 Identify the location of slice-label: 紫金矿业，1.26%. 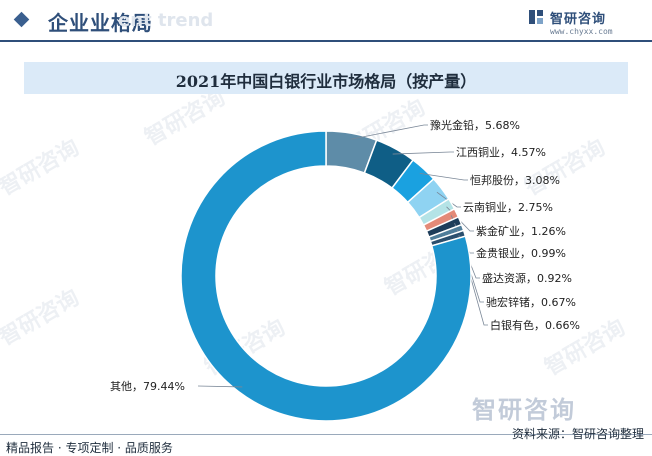
(521, 231).